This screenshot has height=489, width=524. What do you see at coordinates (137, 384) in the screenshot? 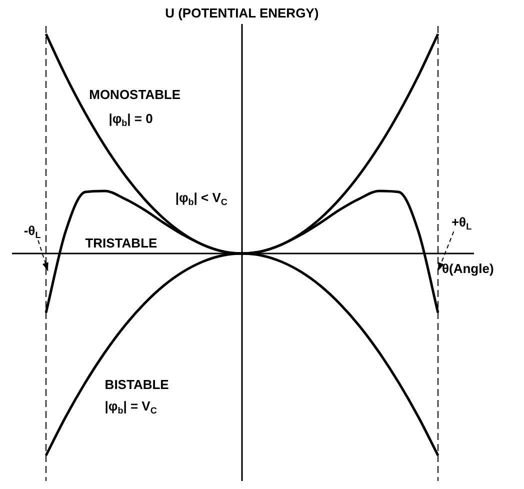
I see `series-label: BISTABLE` at bounding box center [137, 384].